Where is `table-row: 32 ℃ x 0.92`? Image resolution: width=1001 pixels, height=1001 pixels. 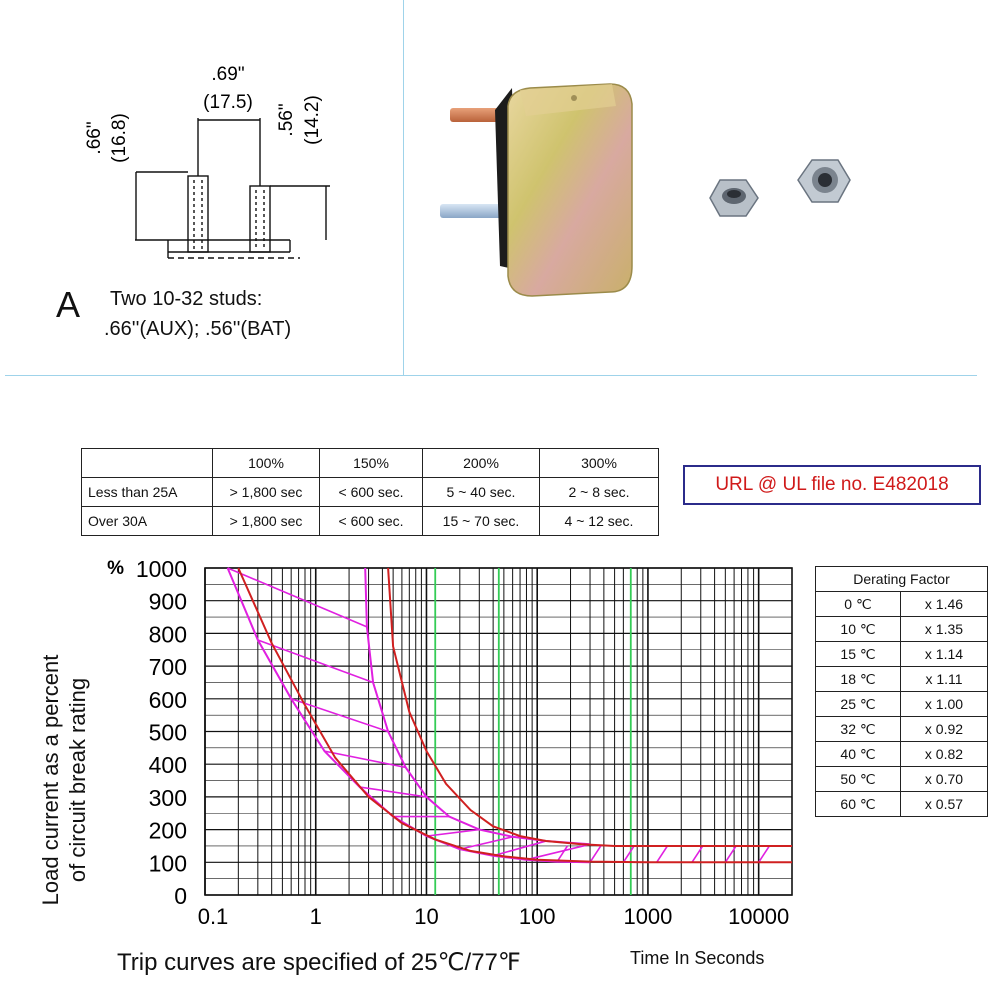
table-row: 32 ℃ x 0.92 is located at coordinates (901, 729).